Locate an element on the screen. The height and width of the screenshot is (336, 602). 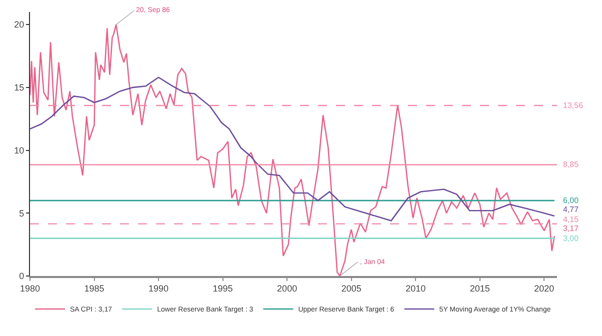
y-tick-label: 5 is located at coordinates (21, 213).